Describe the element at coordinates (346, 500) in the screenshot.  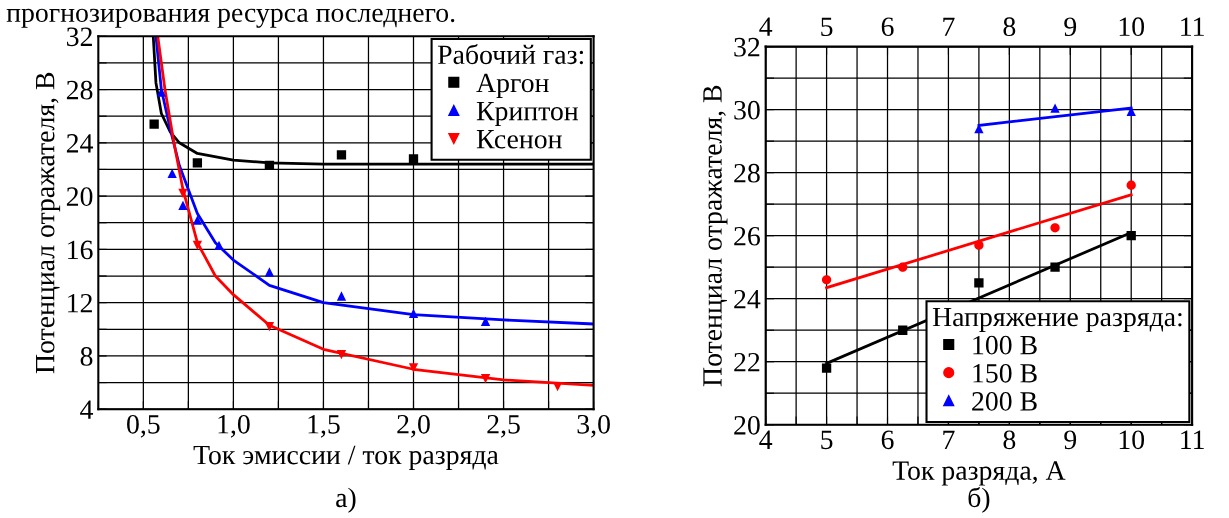
I see `text: а)` at that location.